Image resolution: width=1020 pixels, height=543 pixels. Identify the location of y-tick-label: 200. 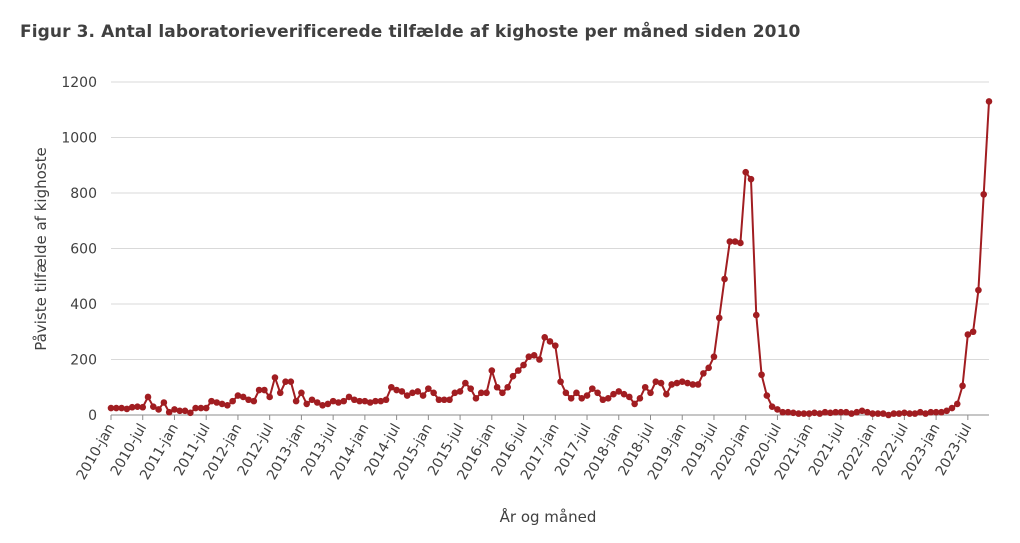
(83, 361).